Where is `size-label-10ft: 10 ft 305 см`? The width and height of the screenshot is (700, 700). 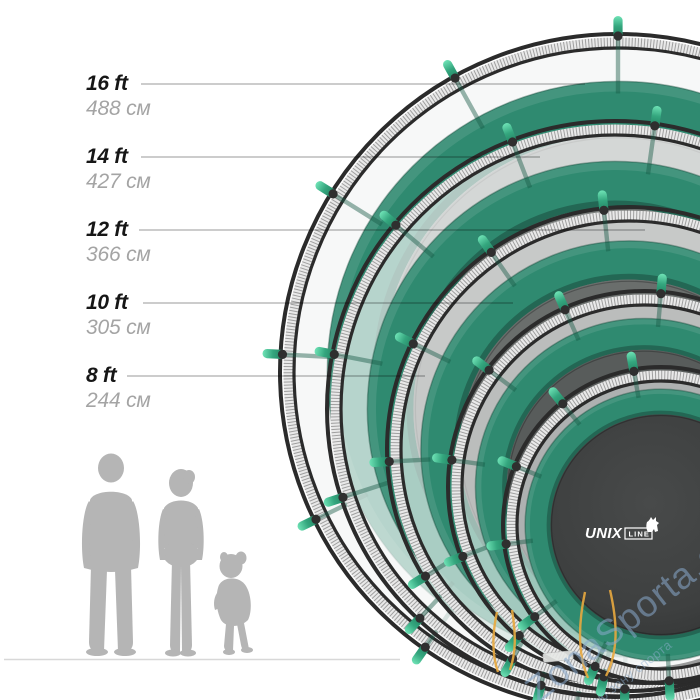
size-label-10ft: 10 ft 305 см is located at coordinates (118, 315).